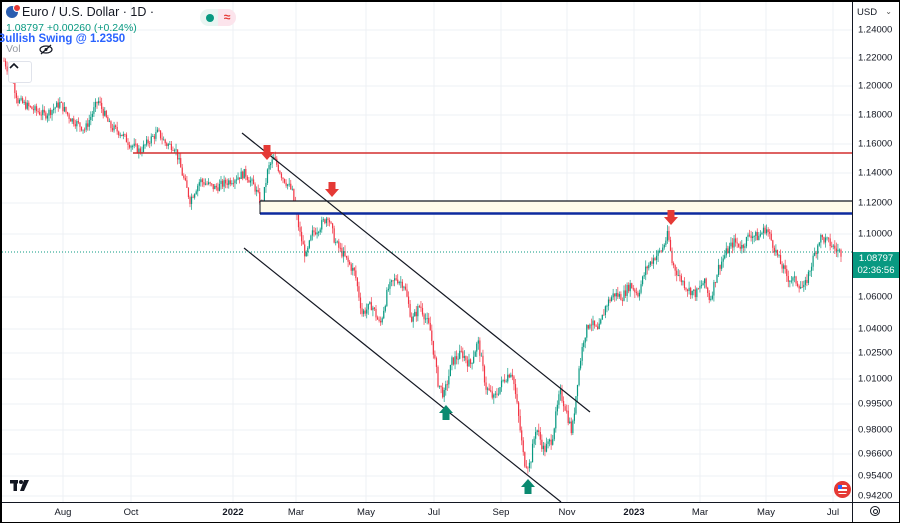  What do you see at coordinates (46, 49) in the screenshot?
I see `hidden-eye-icon` at bounding box center [46, 49].